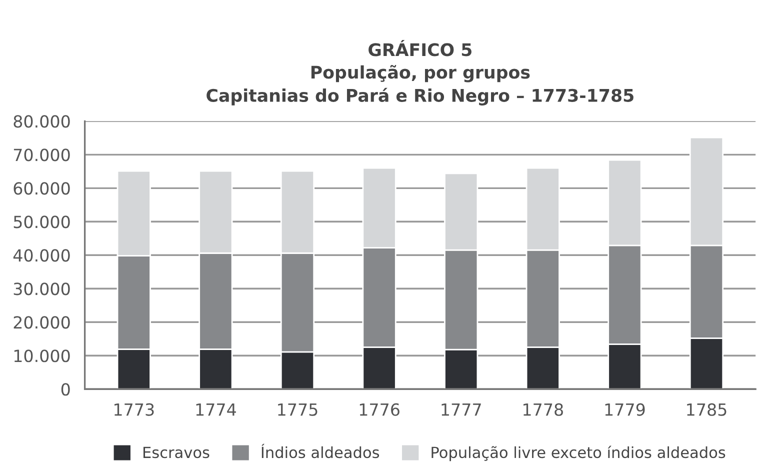  Describe the element at coordinates (41, 255) in the screenshot. I see `y-tick-label: 40.000` at that location.